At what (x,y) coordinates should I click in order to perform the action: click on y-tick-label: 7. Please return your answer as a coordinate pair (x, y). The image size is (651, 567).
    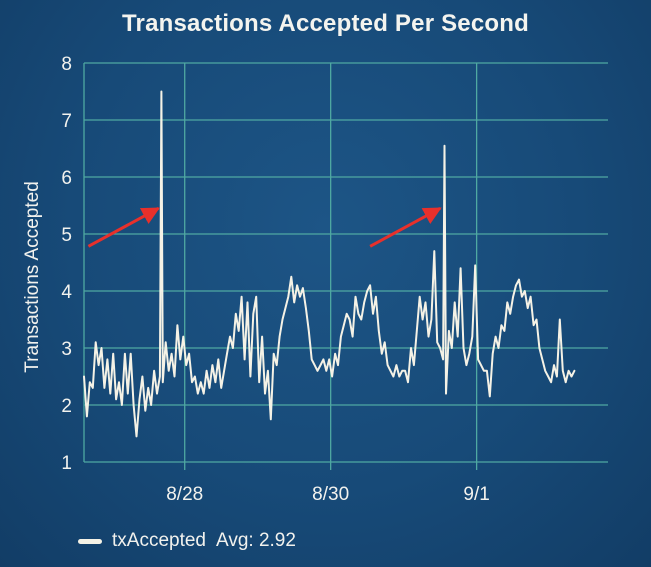
    Looking at the image, I should click on (66, 121).